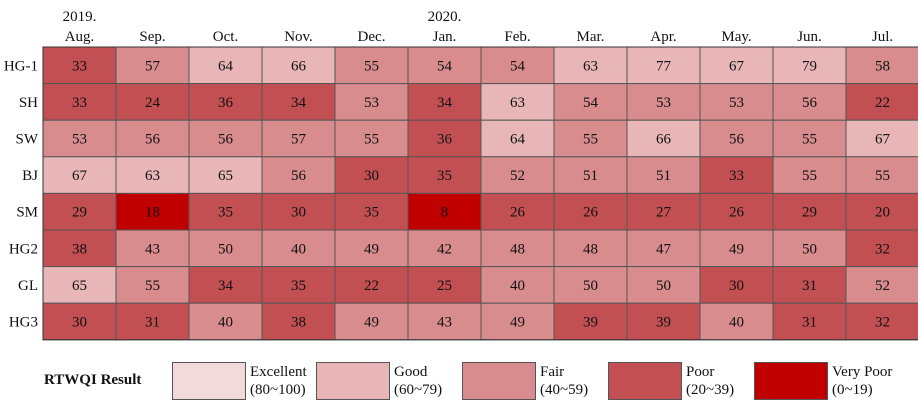 The height and width of the screenshot is (410, 918). What do you see at coordinates (852, 390) in the screenshot?
I see `legend-range-very-poor: (0~19)` at bounding box center [852, 390].